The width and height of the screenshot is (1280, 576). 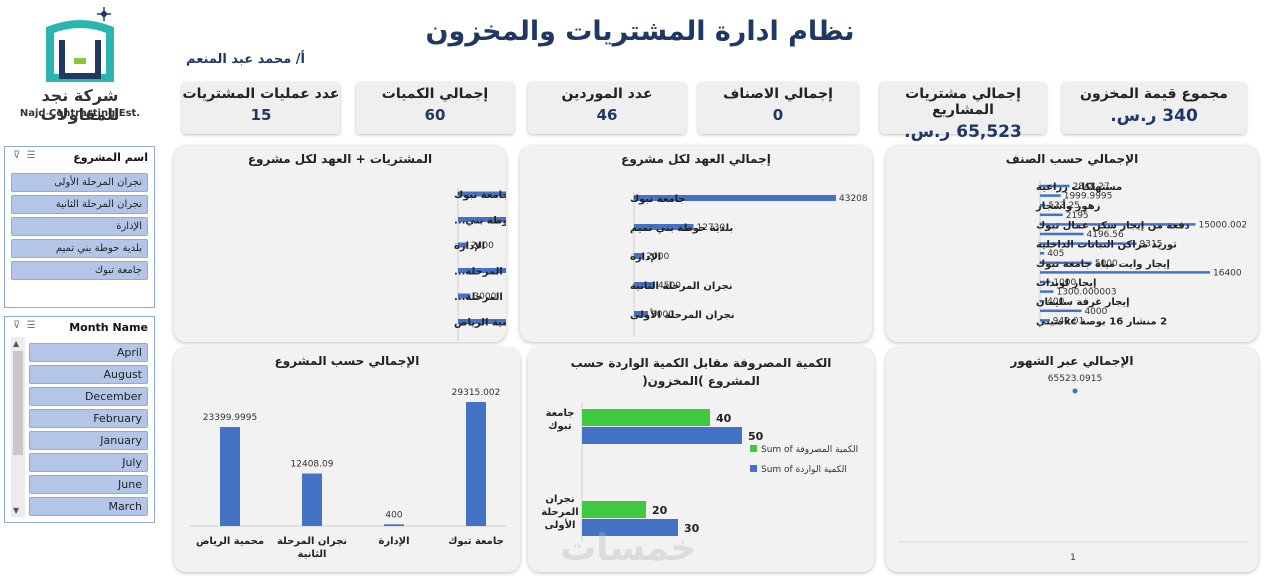 What do you see at coordinates (79, 248) in the screenshot?
I see `slicer-item: بلدية حوطة بني تميم` at bounding box center [79, 248].